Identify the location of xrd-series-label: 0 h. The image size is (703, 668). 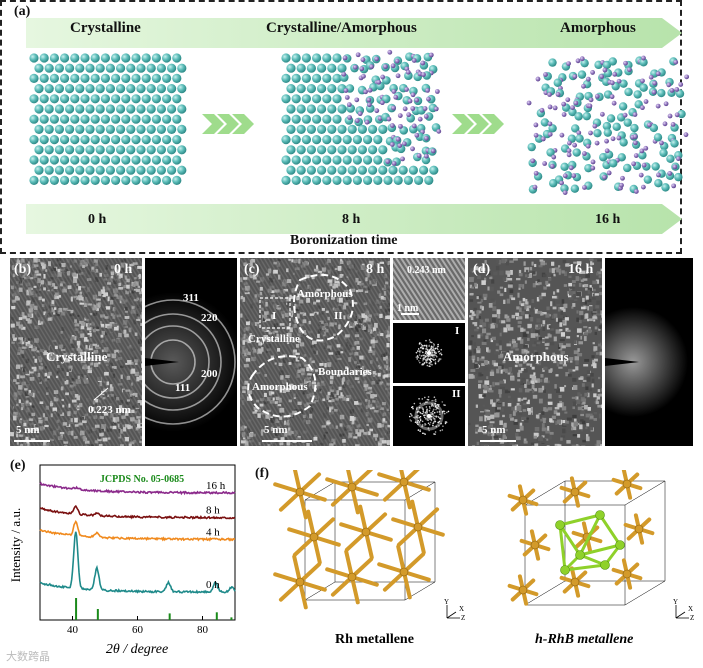
(213, 585).